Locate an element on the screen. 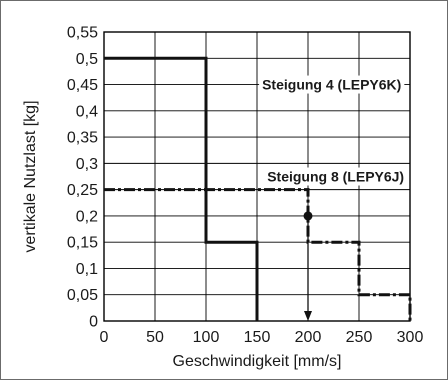 This screenshot has height=380, width=448. y-axis-title: vertikale Nutzlast [kg] is located at coordinates (30, 176).